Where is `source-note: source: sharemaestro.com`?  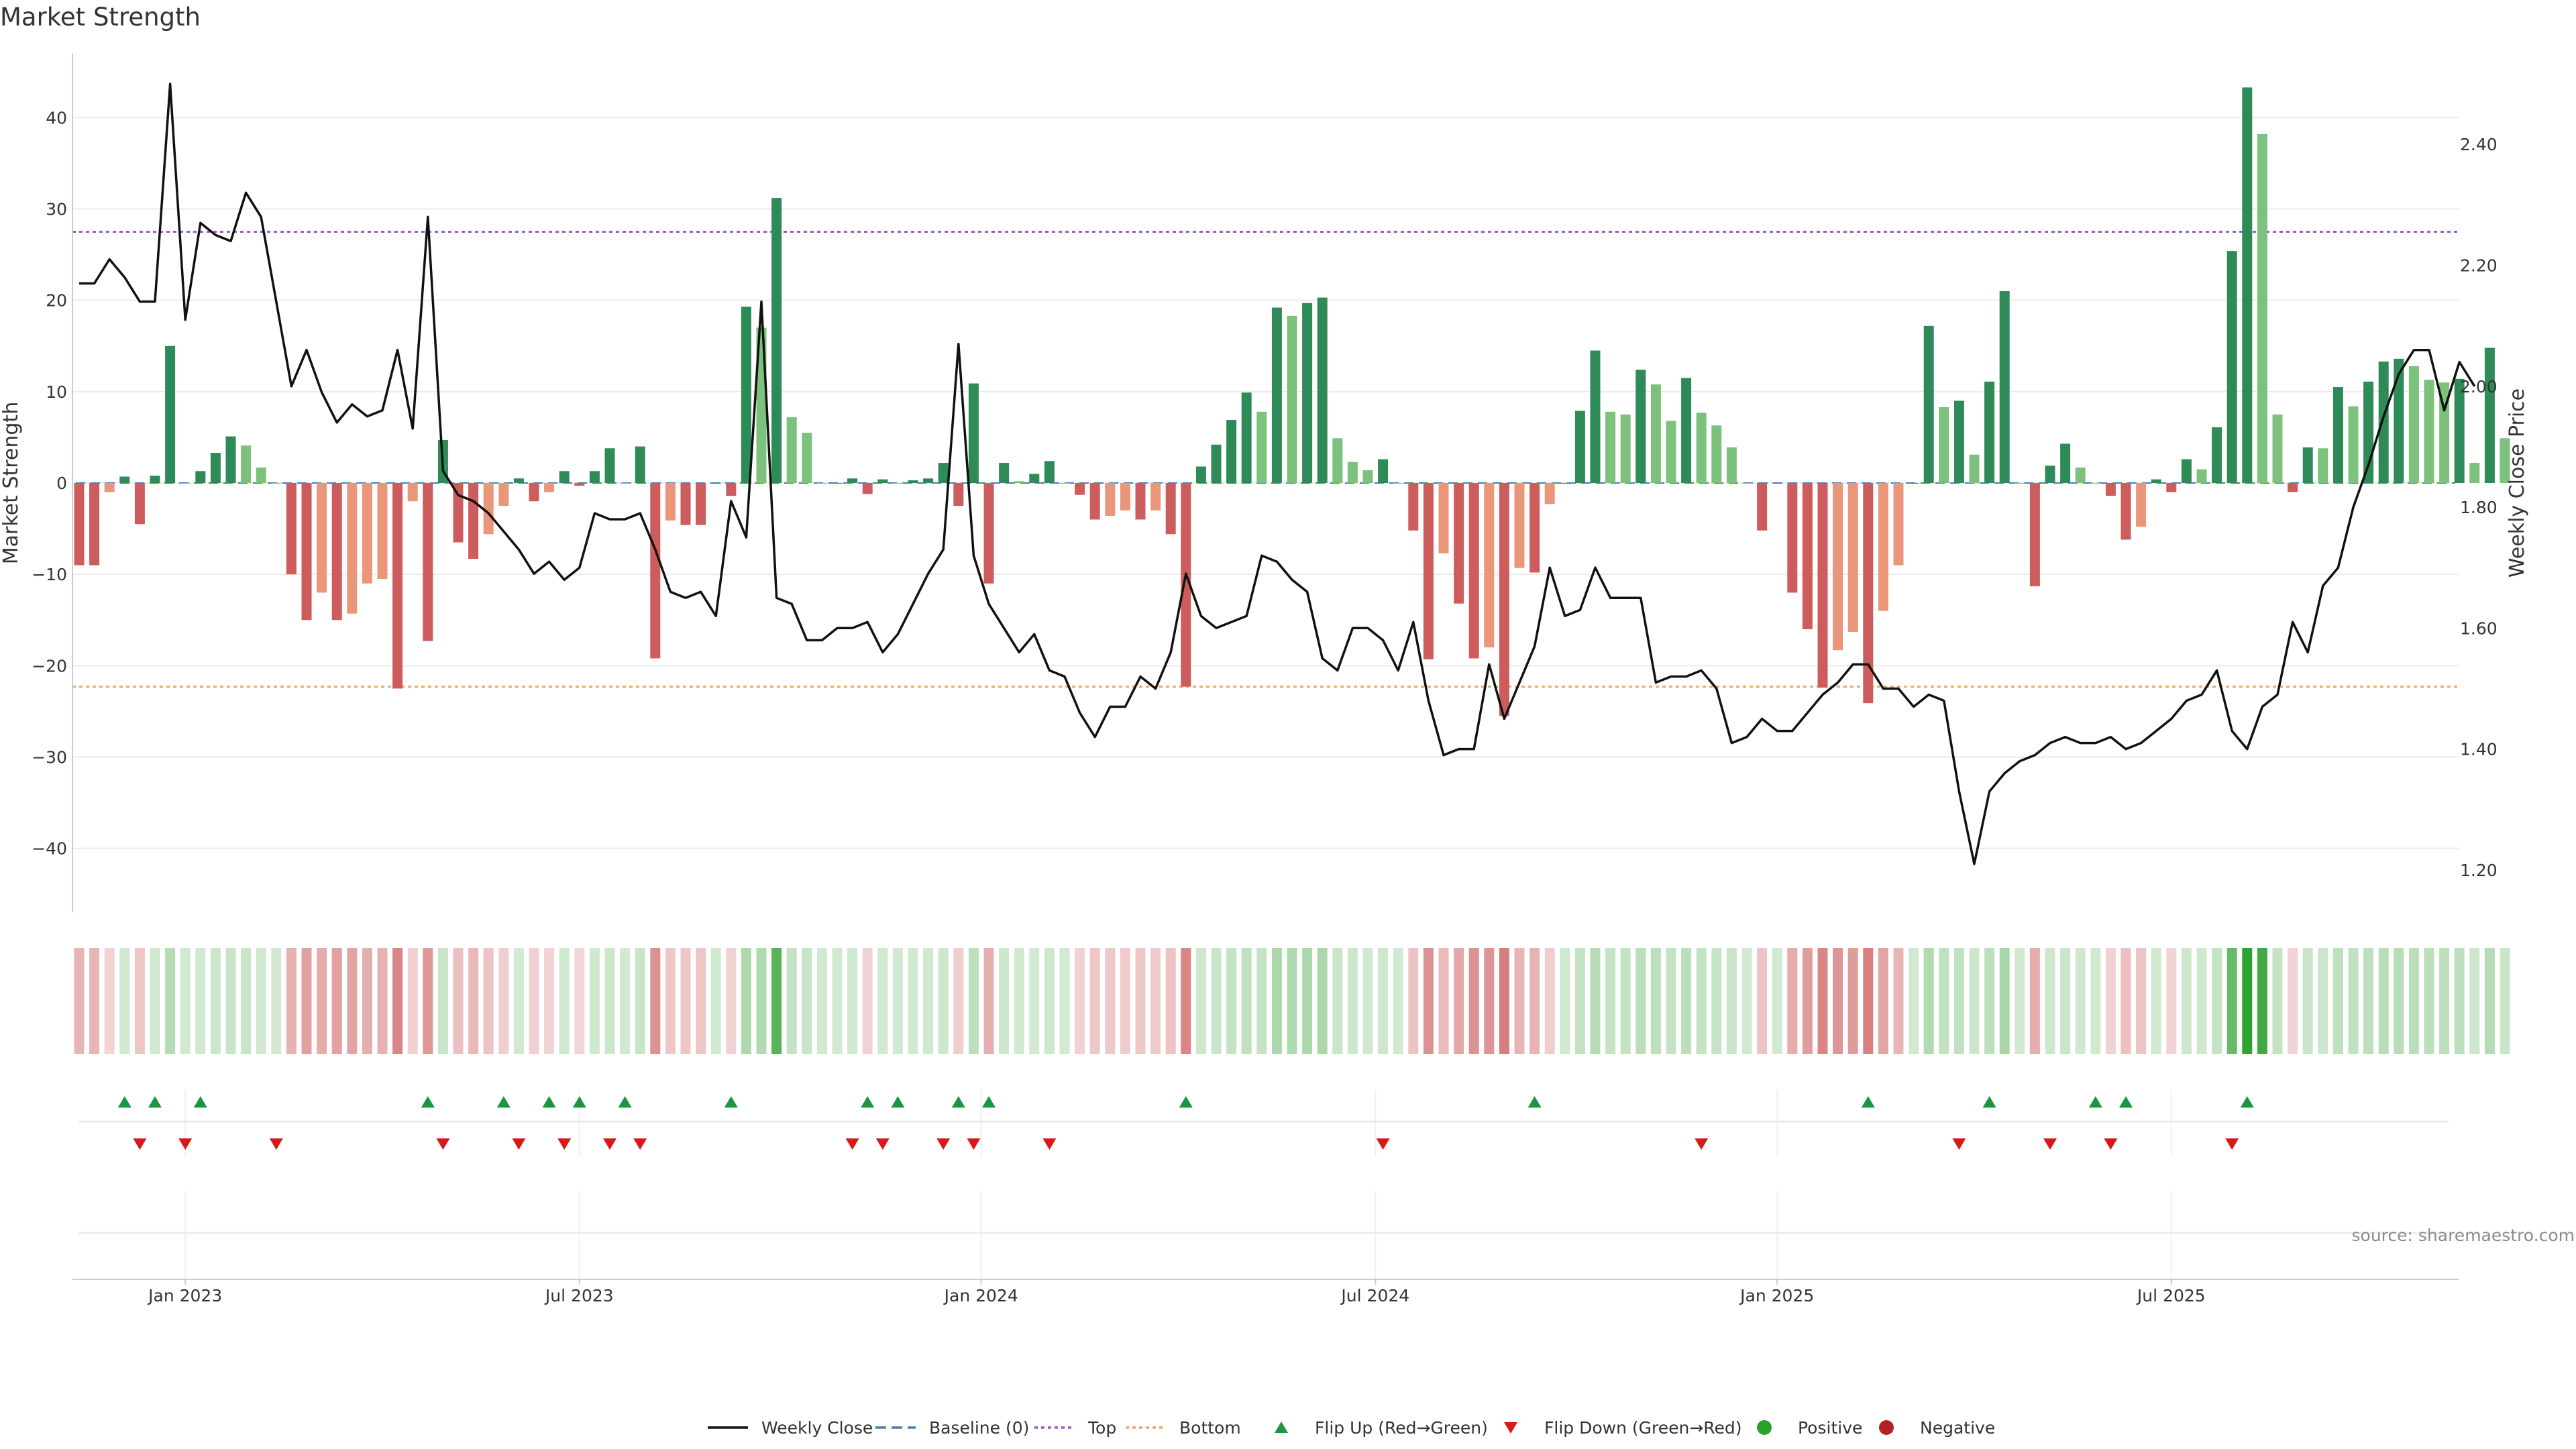 source-note: source: sharemaestro.com is located at coordinates (2463, 1235).